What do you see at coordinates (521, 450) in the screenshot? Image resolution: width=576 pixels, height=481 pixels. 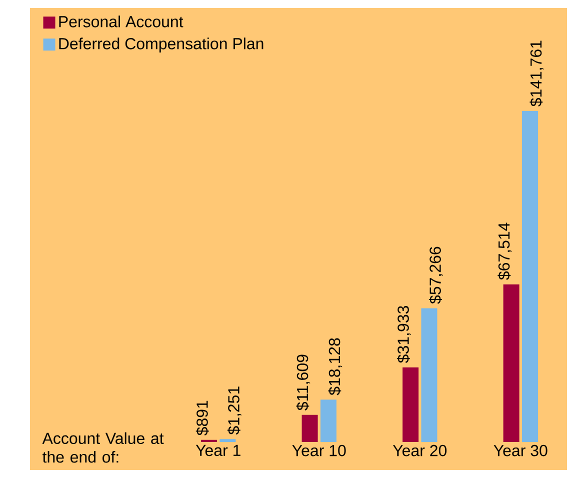 I see `x-tick-label: Year 30` at bounding box center [521, 450].